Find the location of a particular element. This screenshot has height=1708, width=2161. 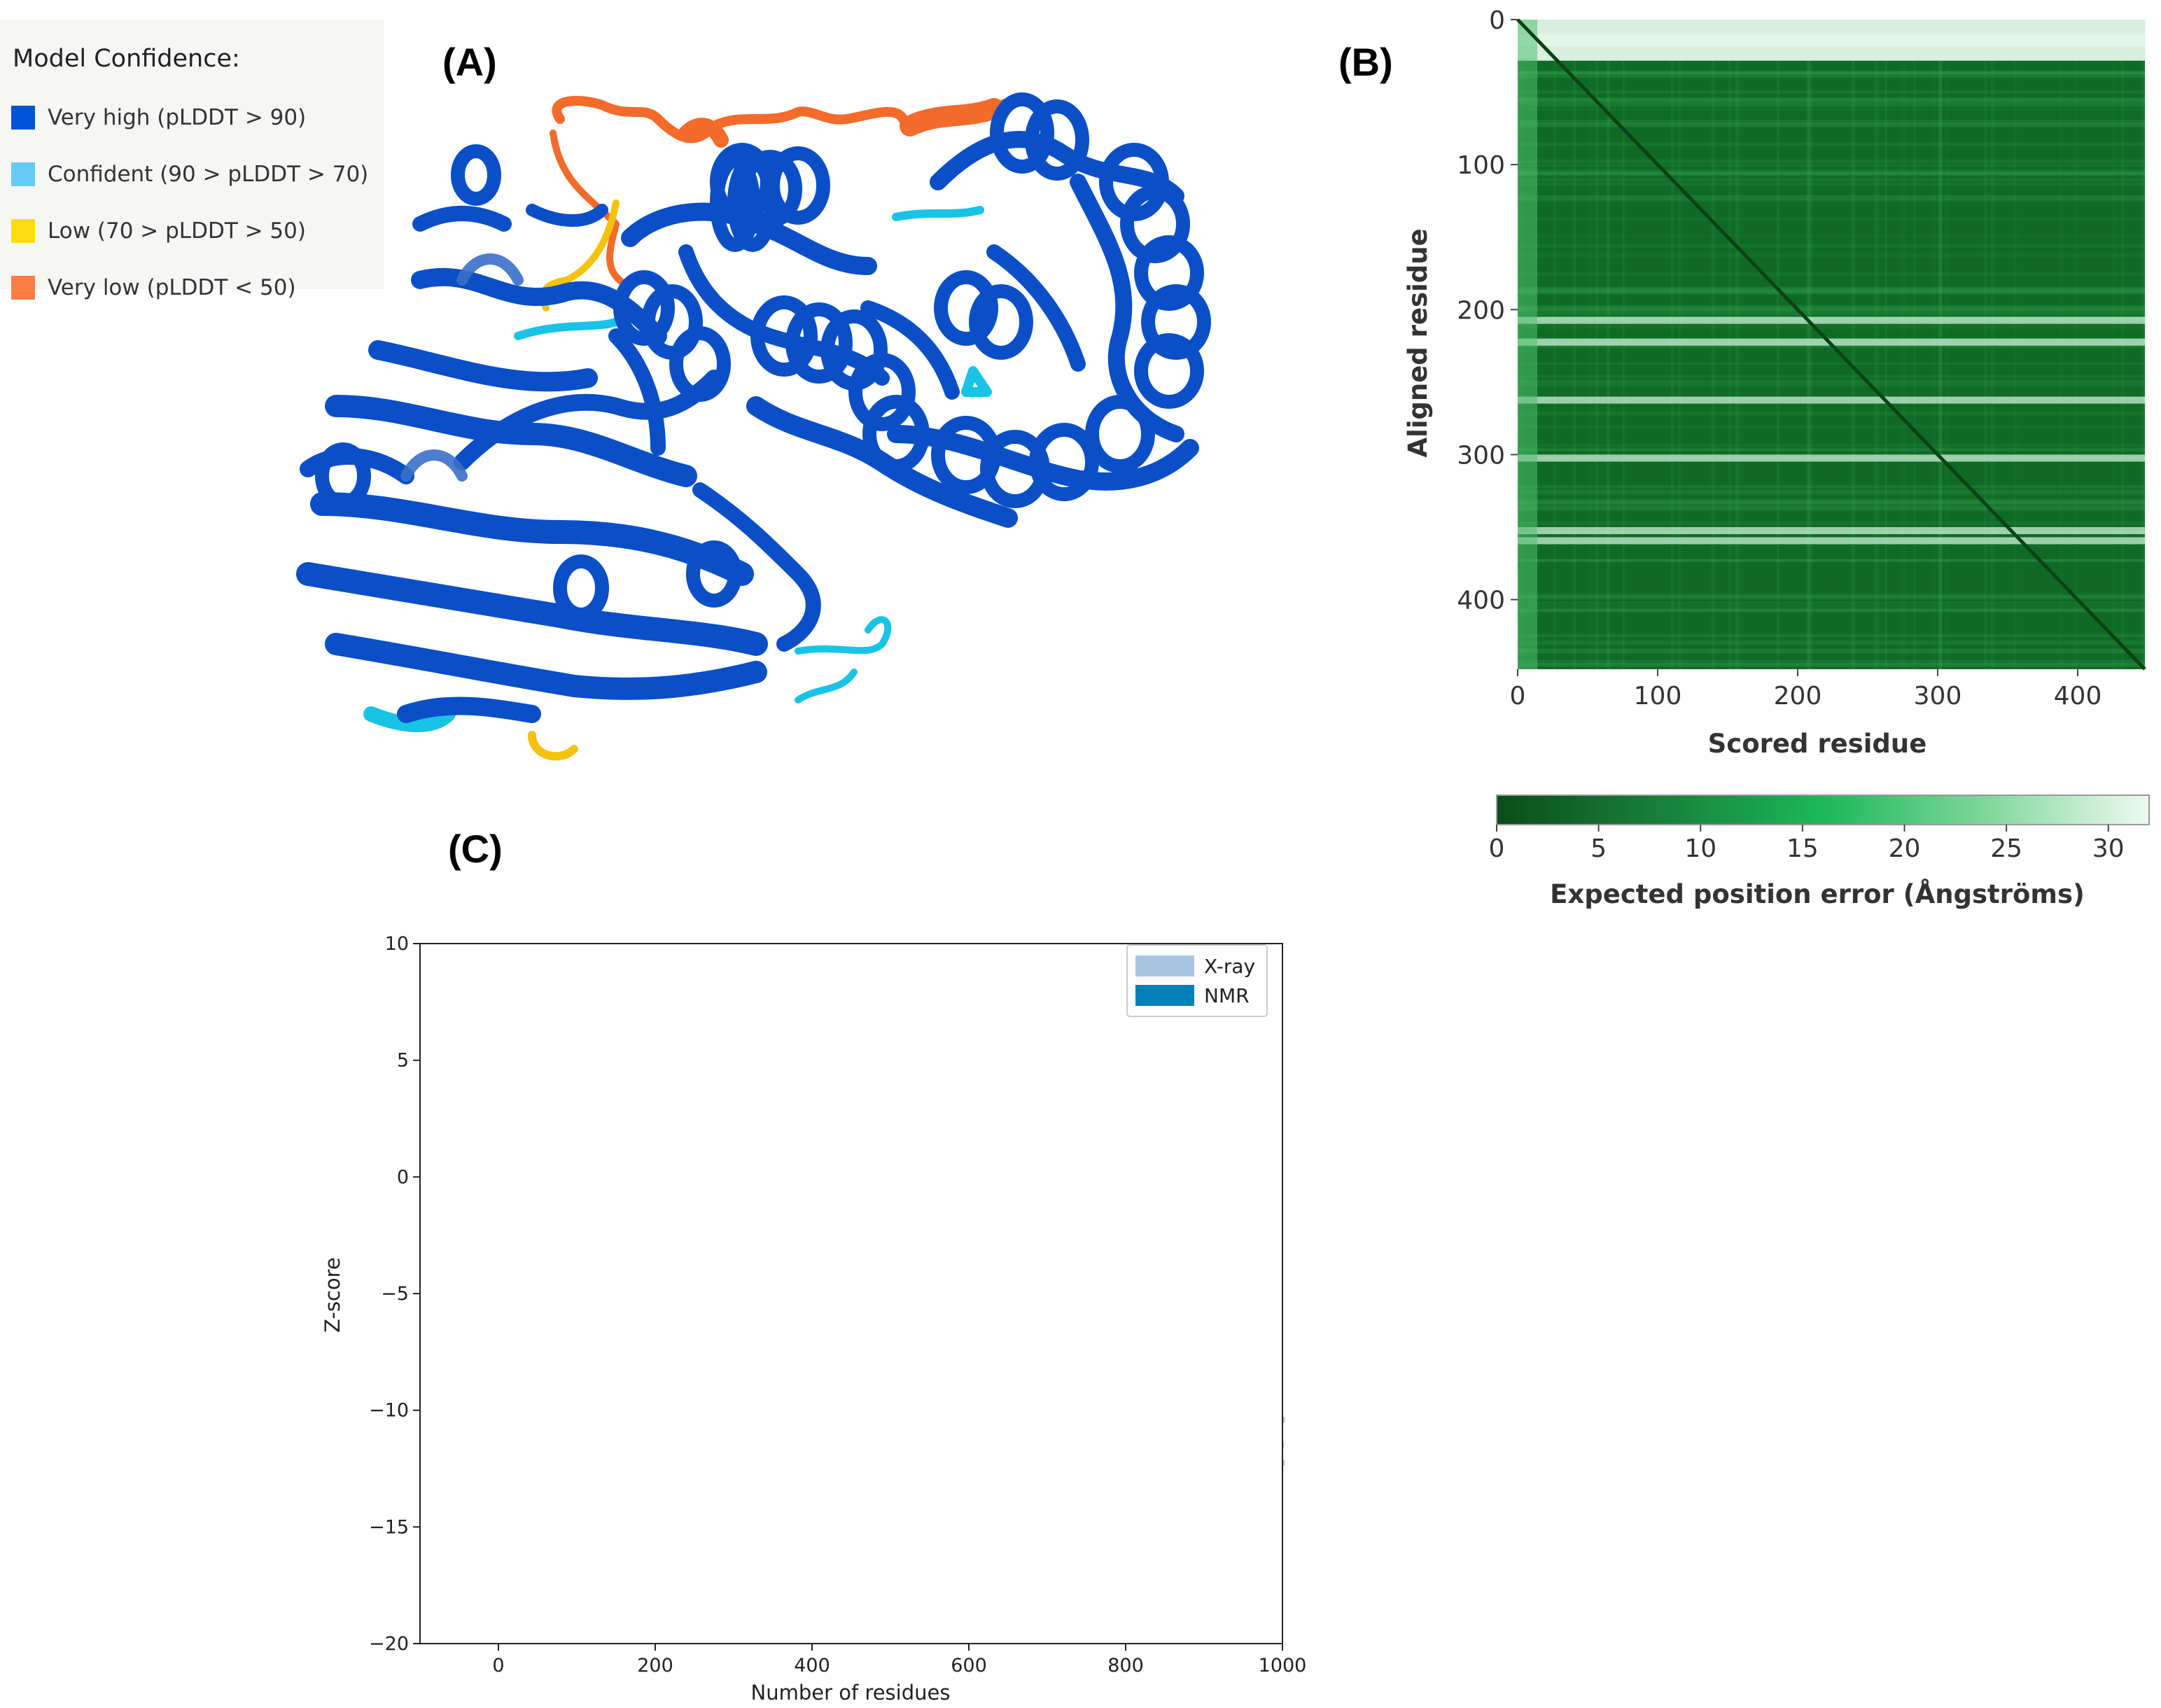

legend-swatch-xray is located at coordinates (1164, 965).